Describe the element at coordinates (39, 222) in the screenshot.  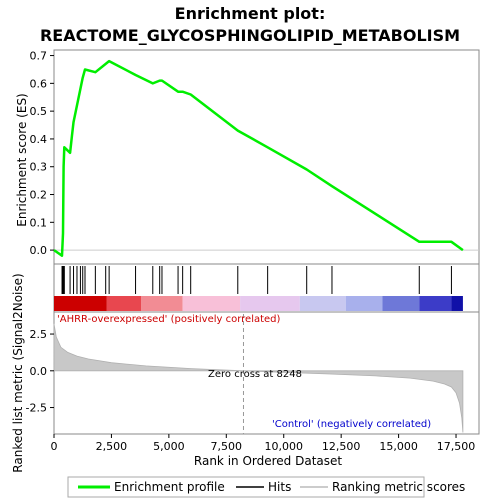
I see `es-tick-label: 0.1` at that location.